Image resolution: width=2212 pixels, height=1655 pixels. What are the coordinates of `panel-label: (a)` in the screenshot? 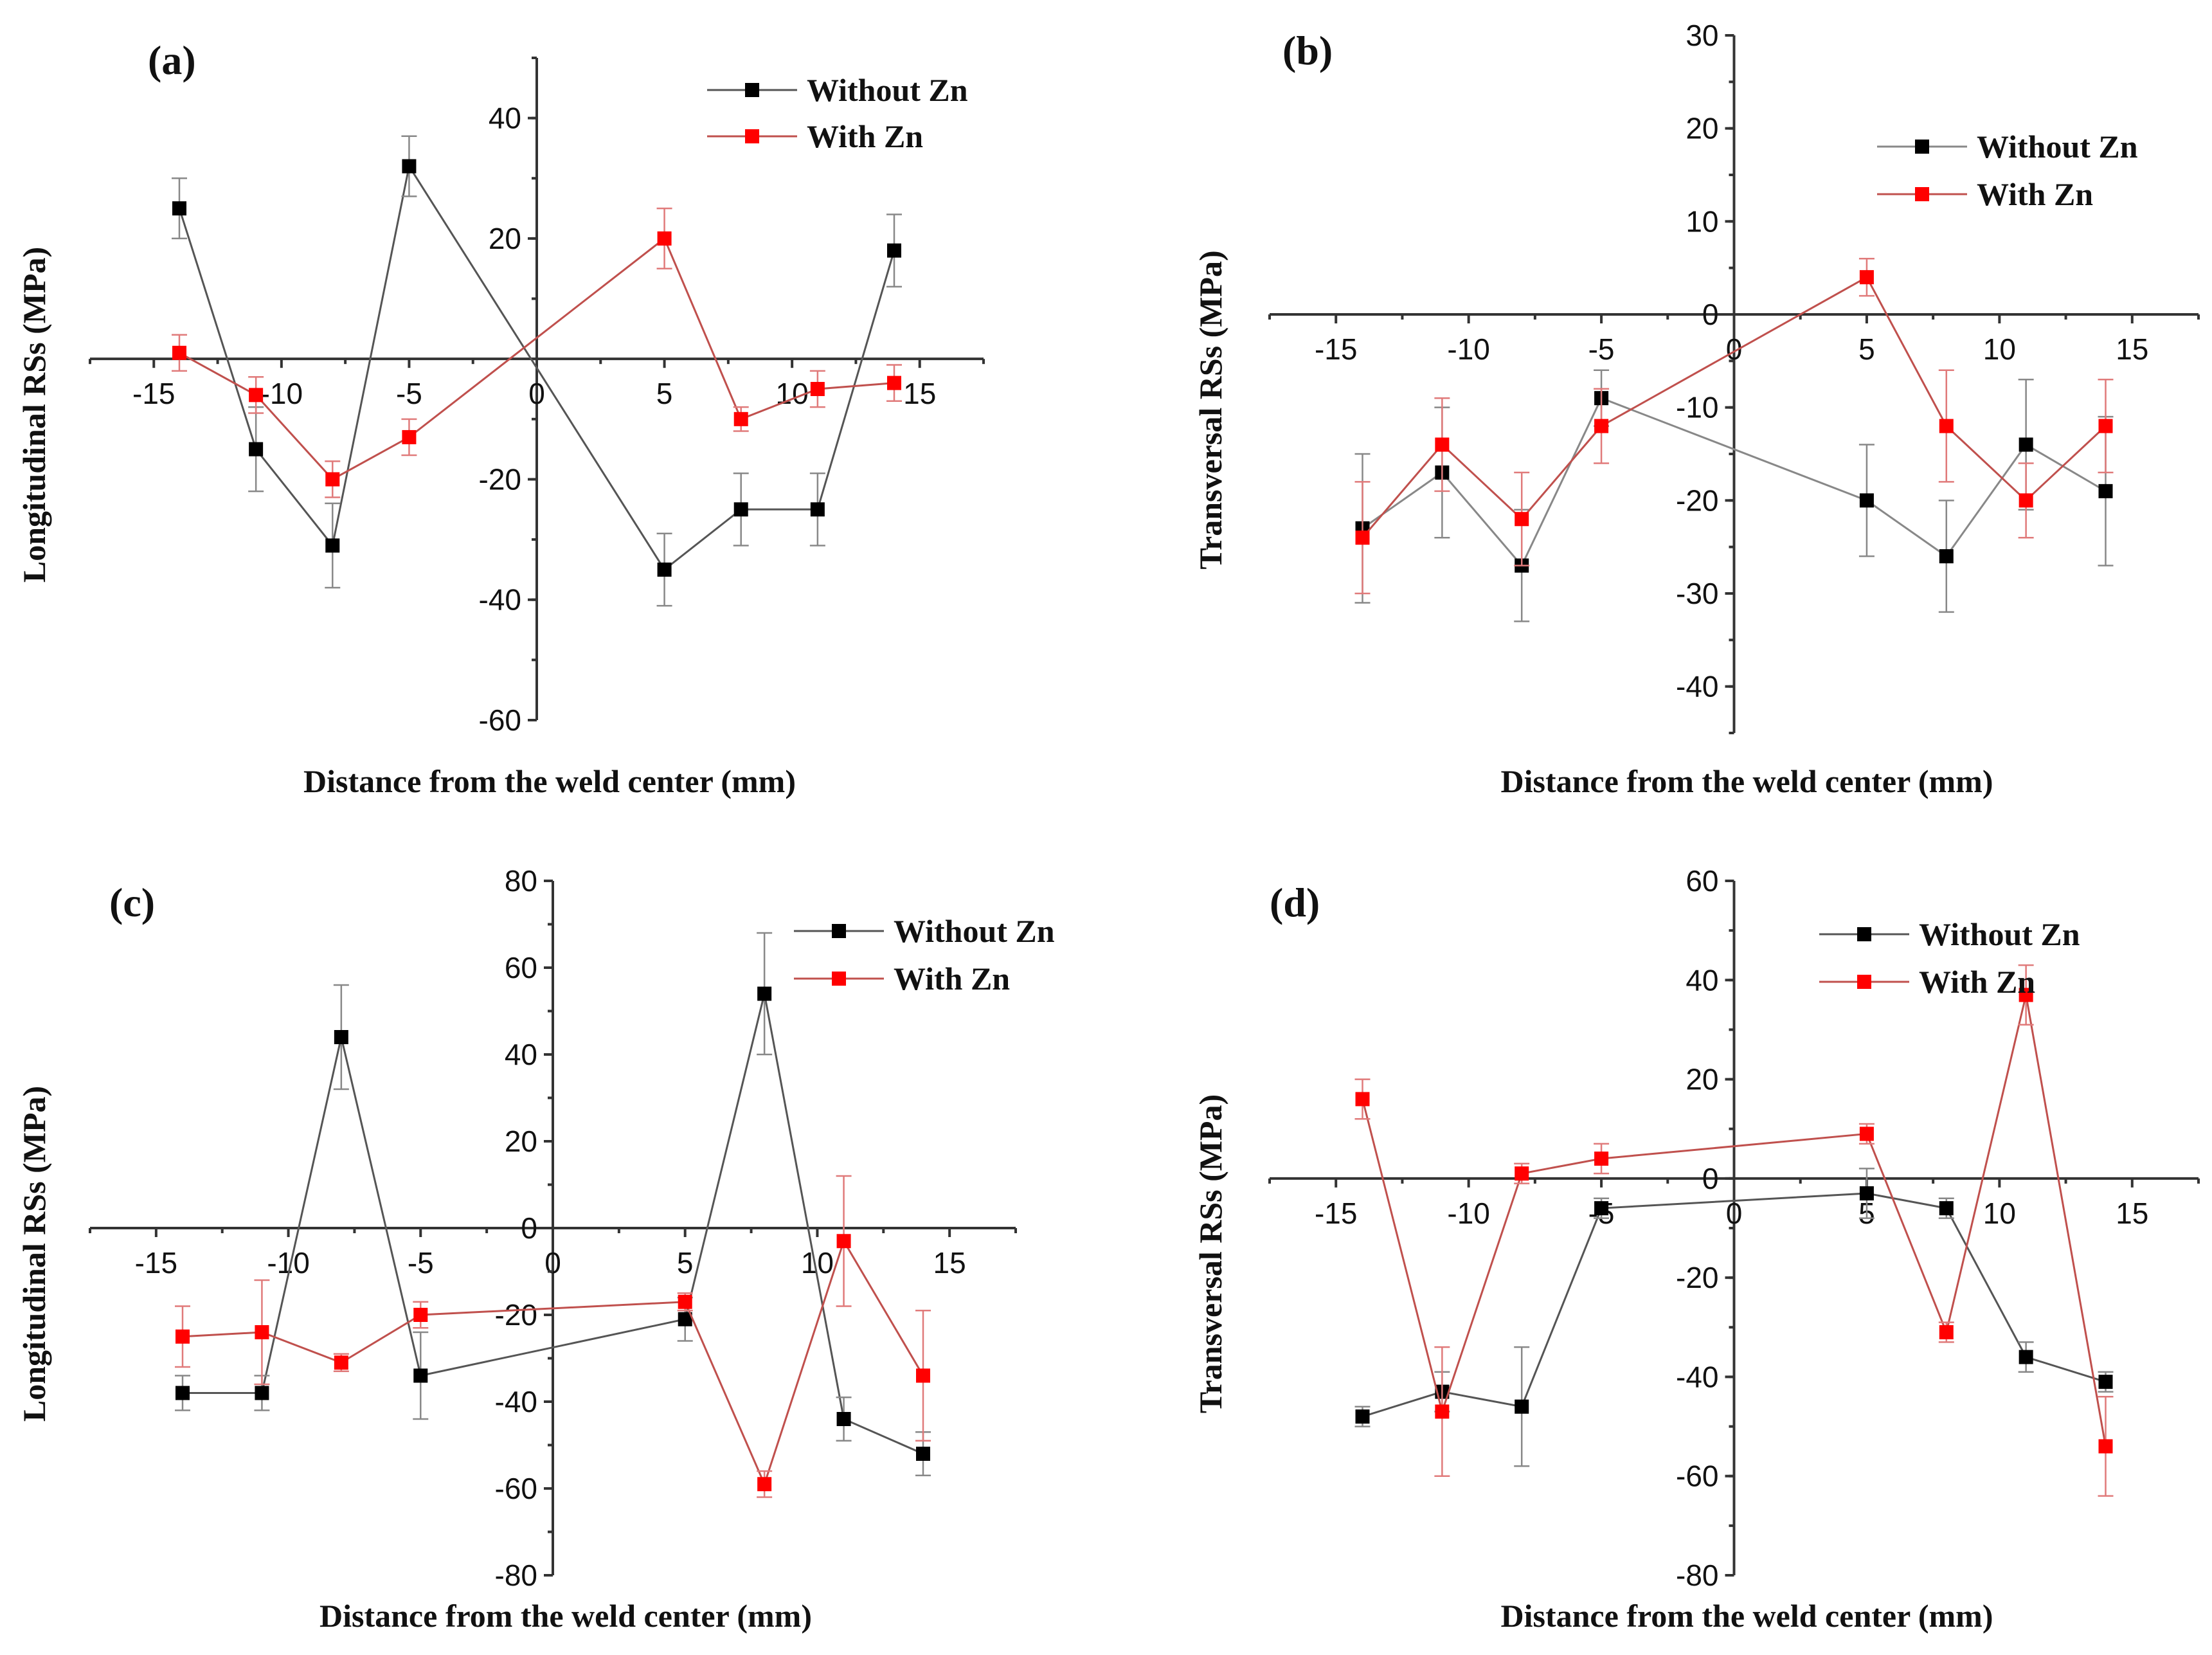 It's located at (172, 60).